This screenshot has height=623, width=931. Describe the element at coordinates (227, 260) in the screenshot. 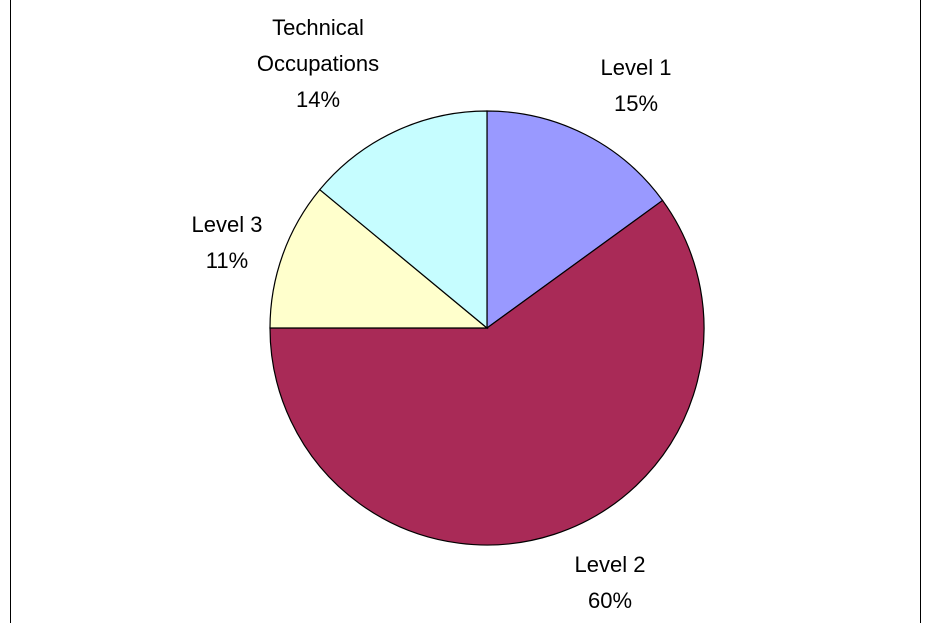

I see `value-label: 11%` at that location.